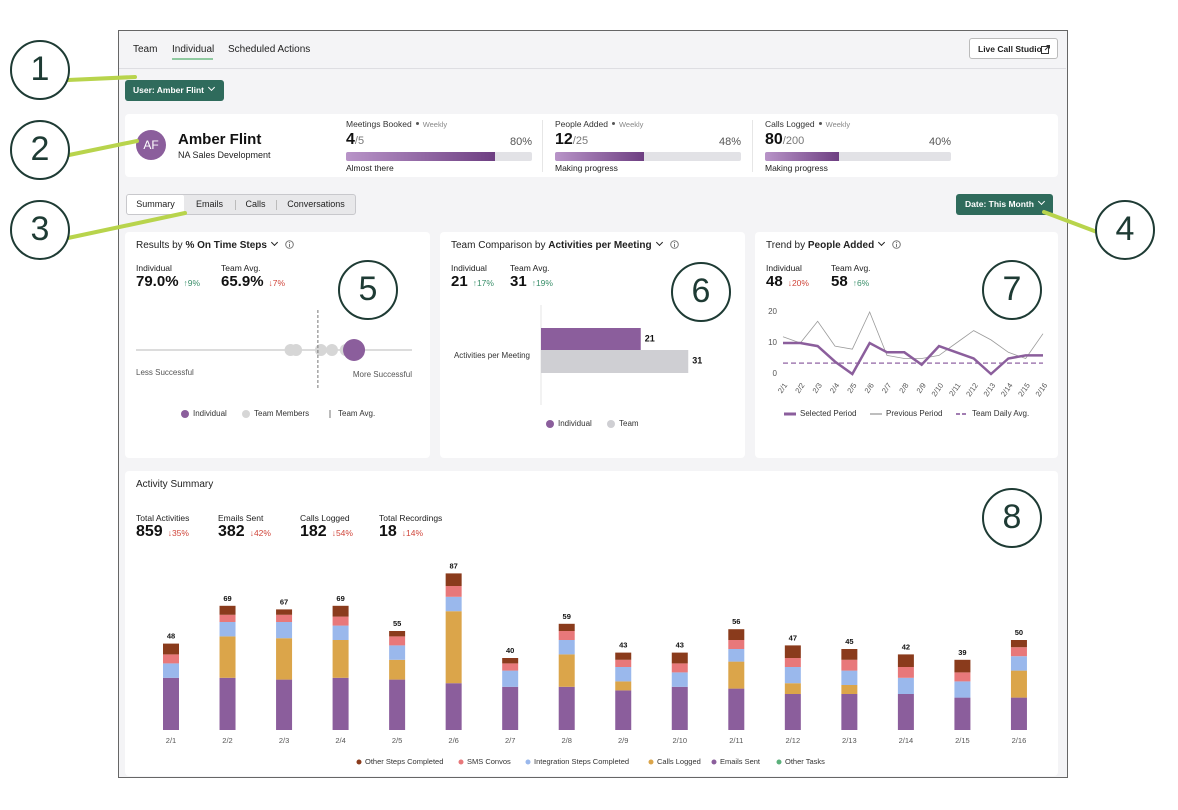 The height and width of the screenshot is (810, 1178). Describe the element at coordinates (157, 281) in the screenshot. I see `stat-value: 79.0%` at that location.